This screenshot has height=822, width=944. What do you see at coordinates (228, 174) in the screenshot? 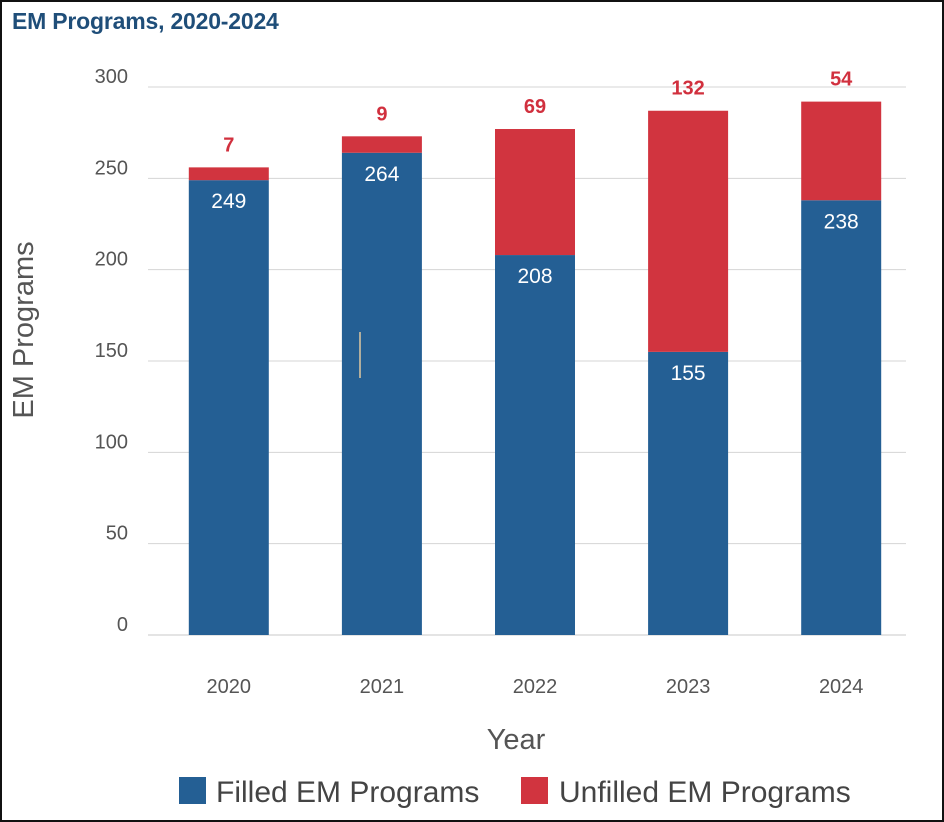
I see `bar-unfilled-2020` at bounding box center [228, 174].